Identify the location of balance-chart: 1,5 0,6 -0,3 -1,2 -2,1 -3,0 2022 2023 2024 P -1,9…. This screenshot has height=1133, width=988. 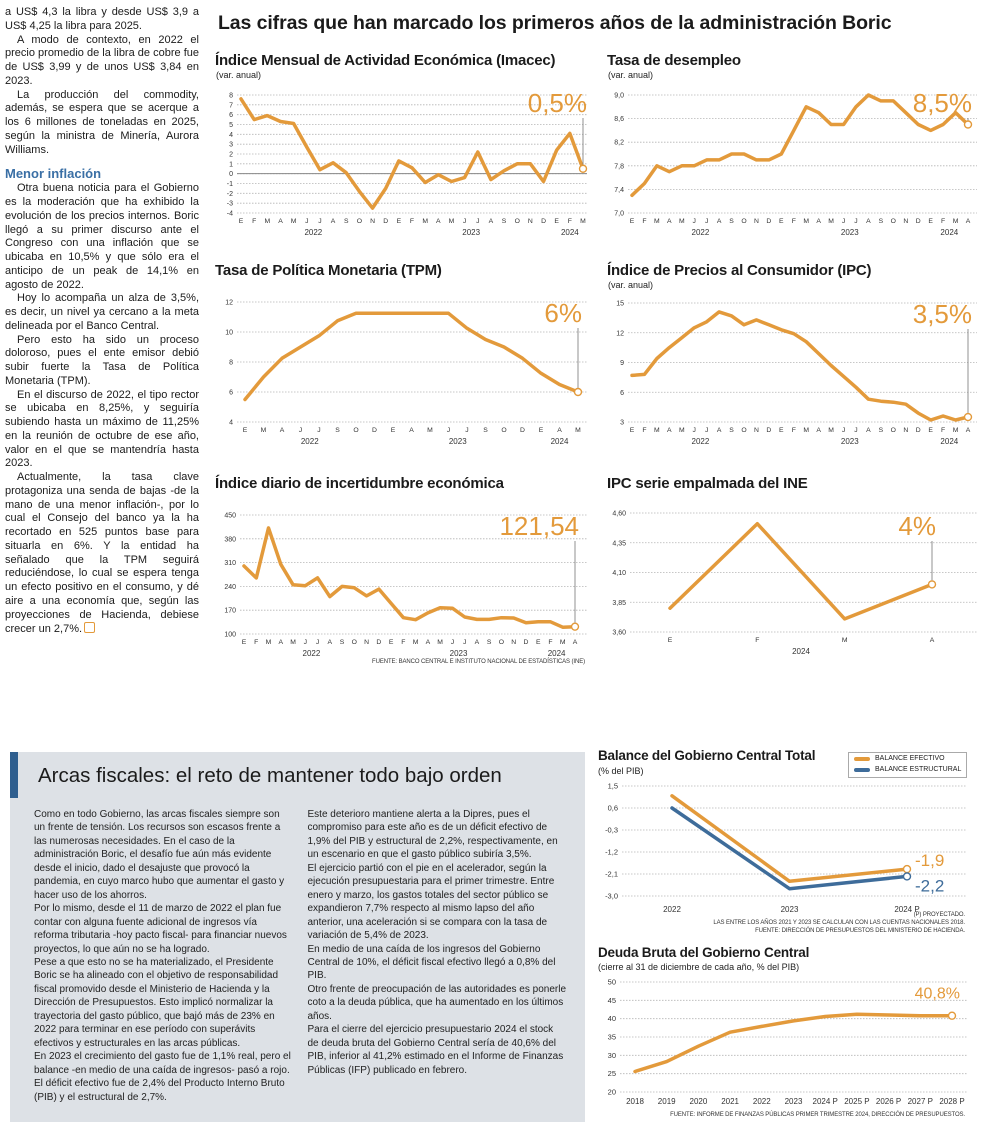
(786, 847).